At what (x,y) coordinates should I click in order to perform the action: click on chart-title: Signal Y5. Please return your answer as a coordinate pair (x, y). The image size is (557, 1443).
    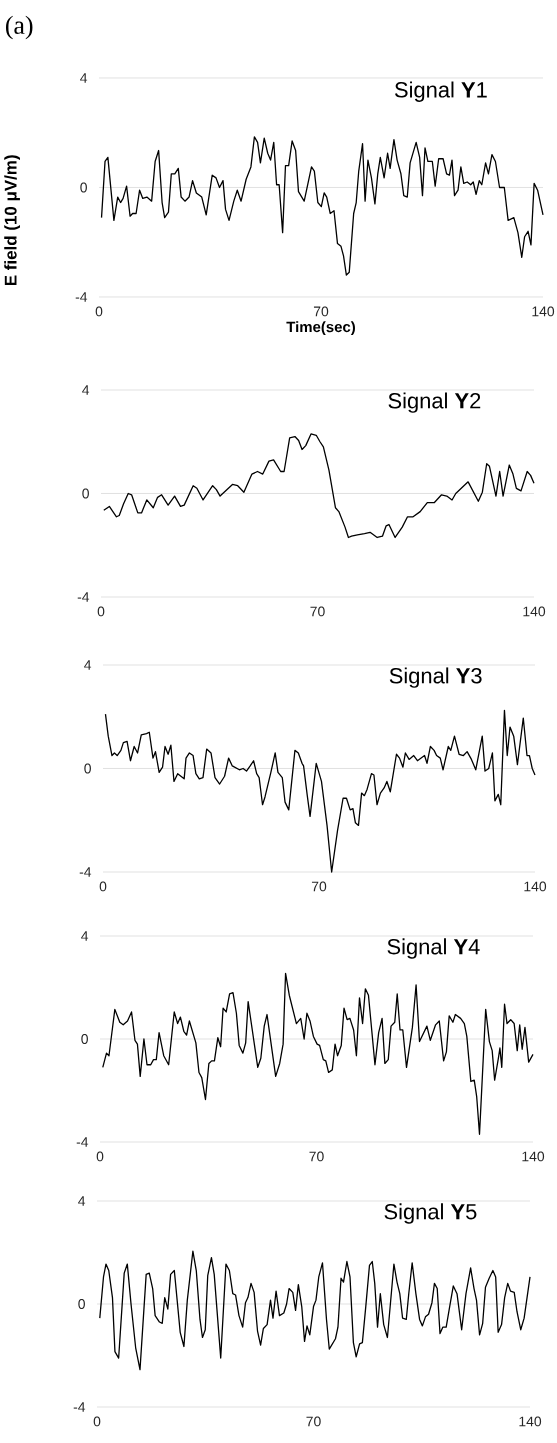
    Looking at the image, I should click on (430, 1213).